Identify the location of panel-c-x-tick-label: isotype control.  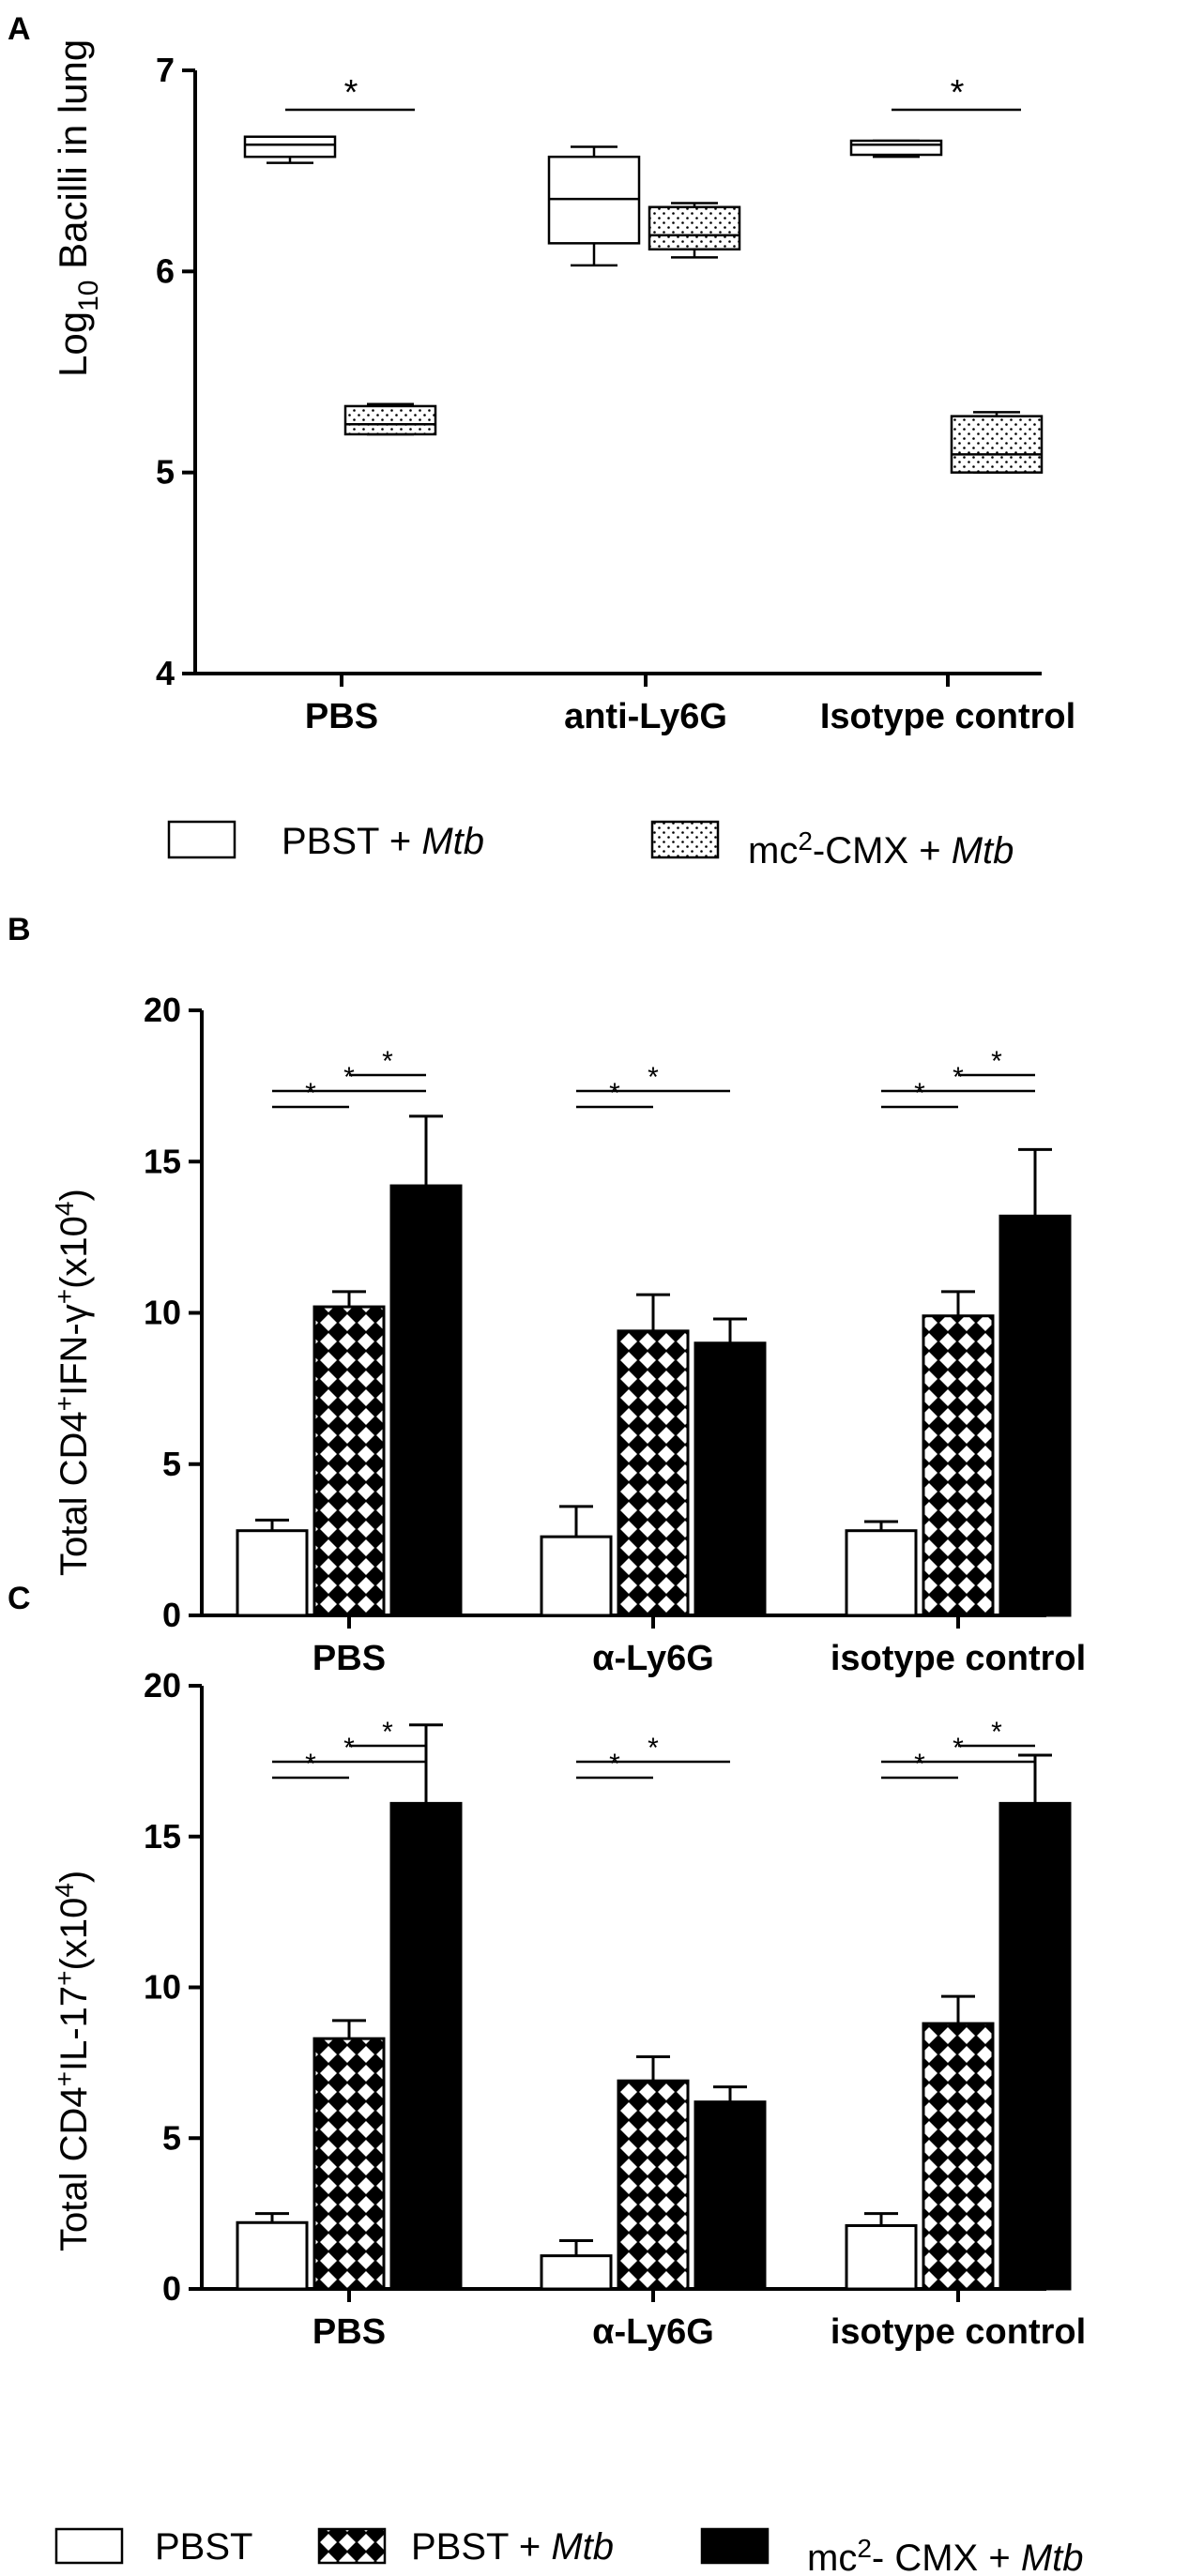
(958, 2332).